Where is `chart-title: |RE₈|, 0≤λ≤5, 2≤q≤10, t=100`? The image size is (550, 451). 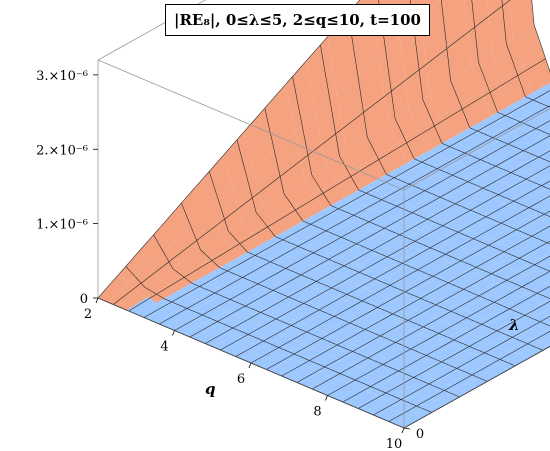
chart-title: |RE₈|, 0≤λ≤5, 2≤q≤10, t=100 is located at coordinates (297, 20).